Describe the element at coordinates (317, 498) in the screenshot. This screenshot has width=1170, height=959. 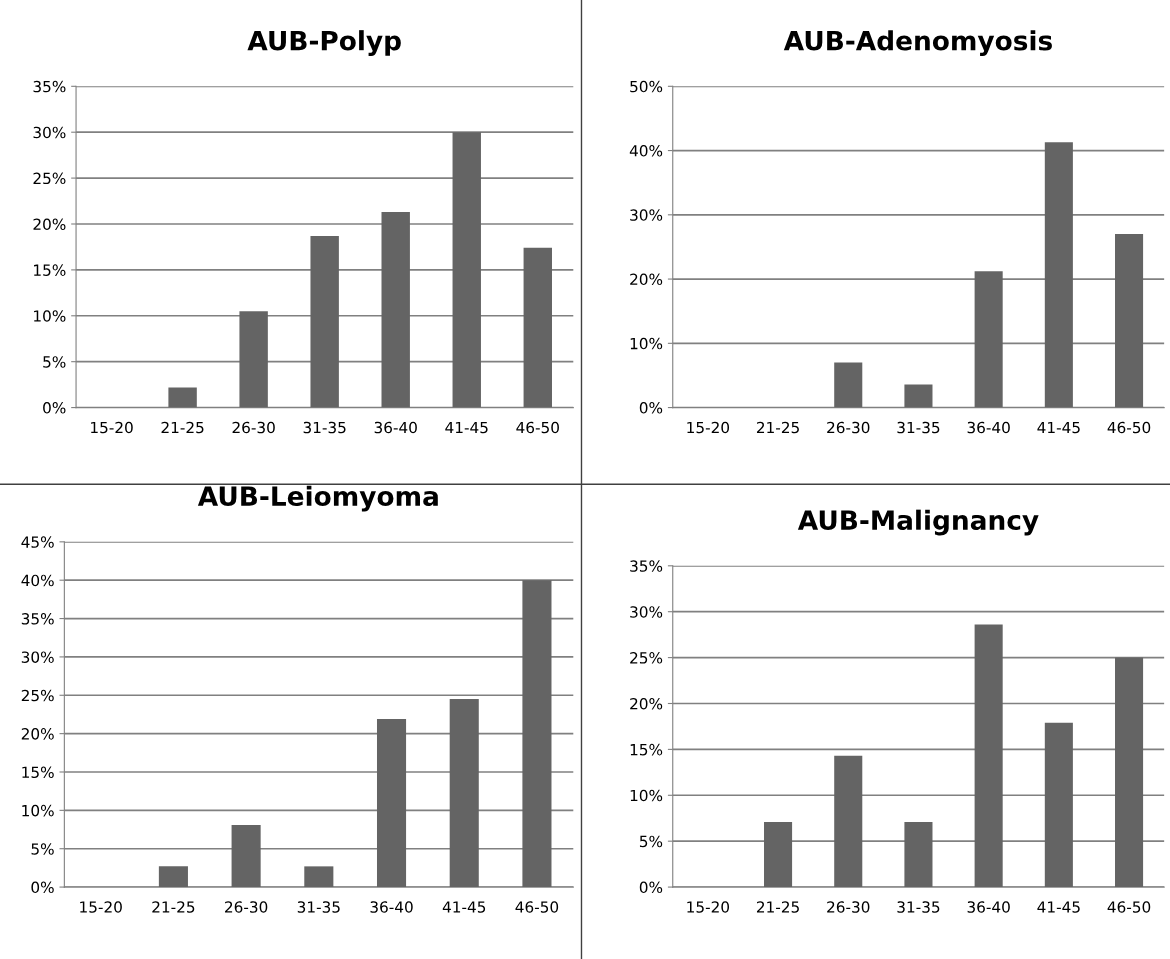
I see `chart-title: AUB-Leiomyoma` at that location.